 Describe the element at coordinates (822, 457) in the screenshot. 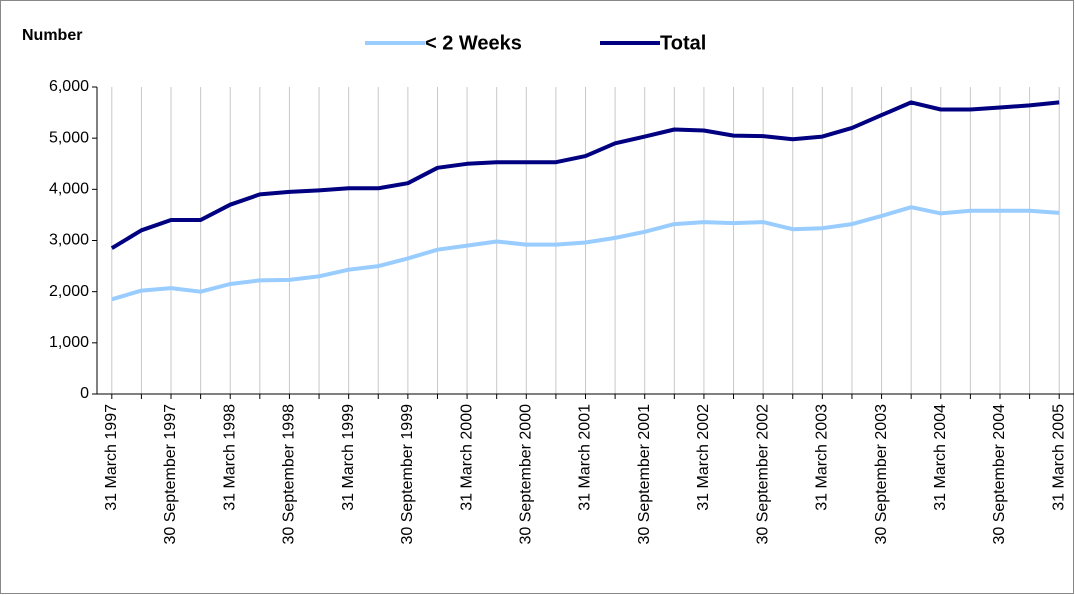

I see `x-tick-label: 31 March 2003` at that location.